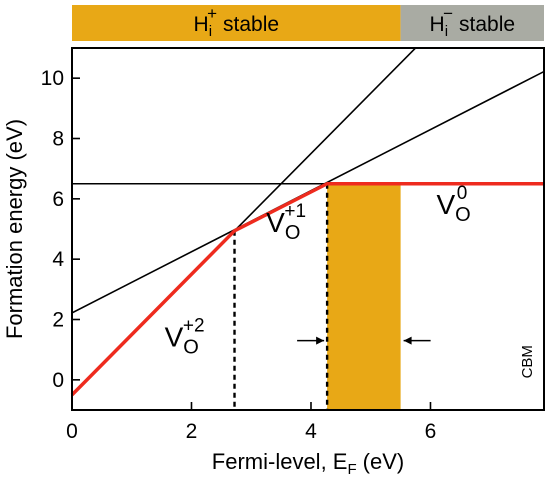 The image size is (550, 479). I want to click on stability-bar: Hi+ stable Hi− stable, so click(308, 22).